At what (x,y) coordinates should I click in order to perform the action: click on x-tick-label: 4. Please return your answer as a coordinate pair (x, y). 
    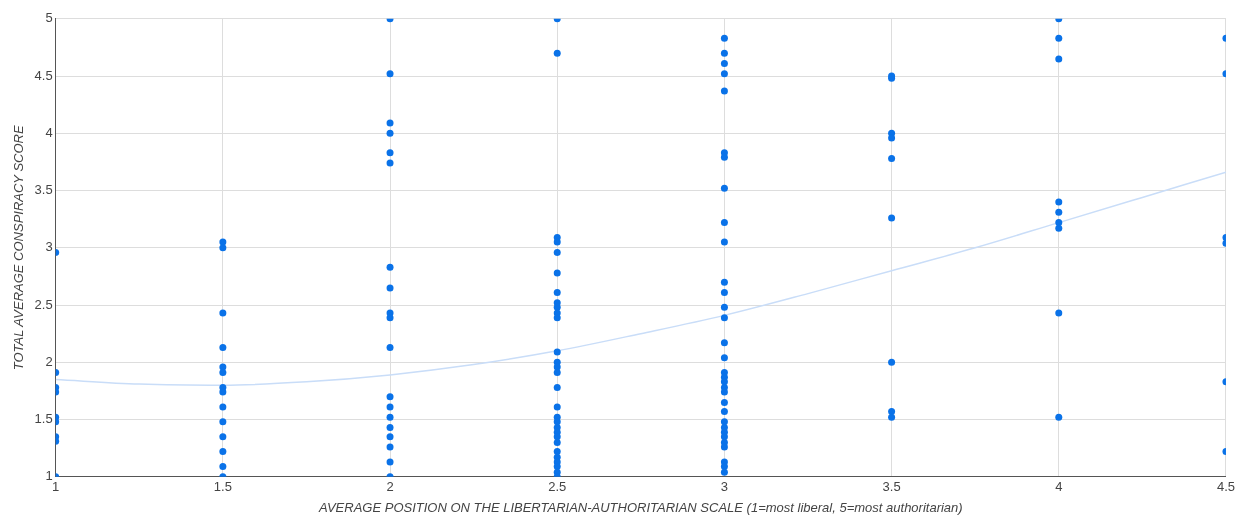
    Looking at the image, I should click on (1059, 487).